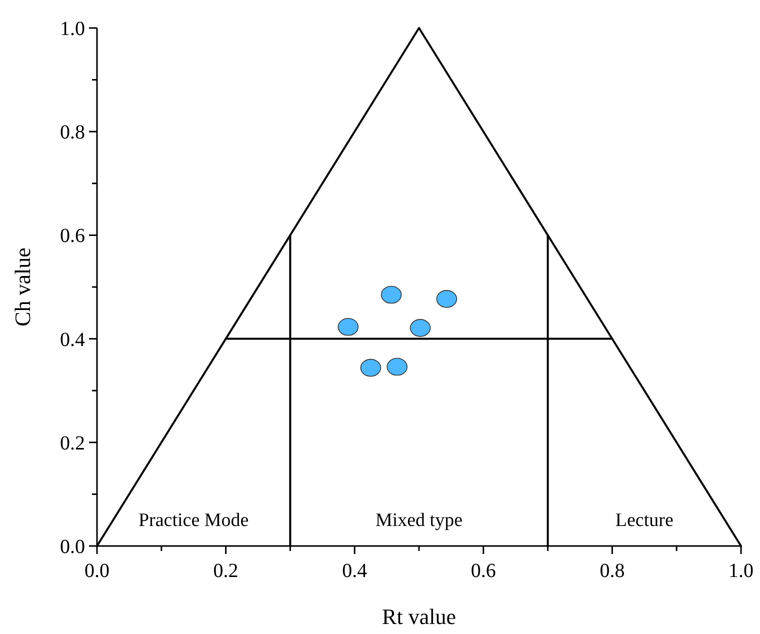 This screenshot has height=634, width=760. I want to click on annotation: Lecture, so click(644, 520).